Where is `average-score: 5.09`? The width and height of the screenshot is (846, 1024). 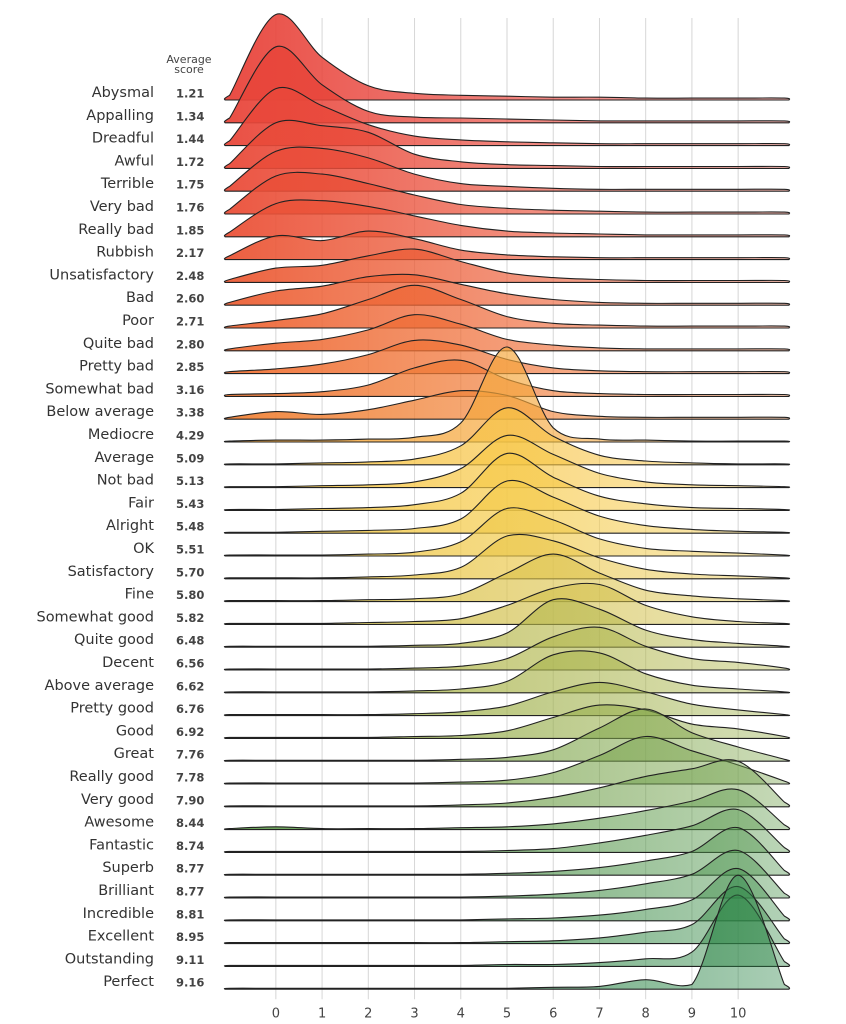
average-score: 5.09 is located at coordinates (190, 458).